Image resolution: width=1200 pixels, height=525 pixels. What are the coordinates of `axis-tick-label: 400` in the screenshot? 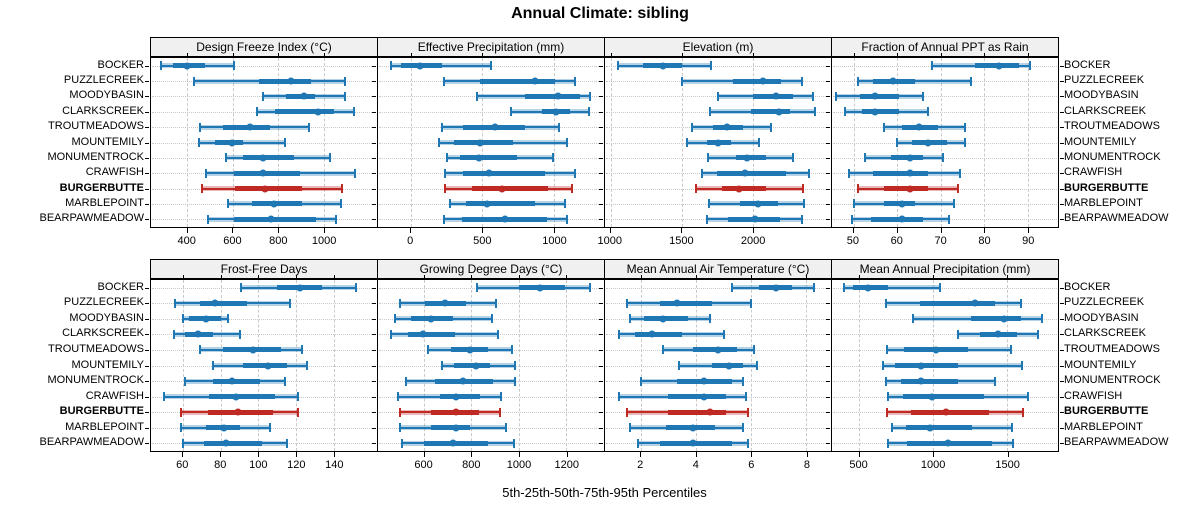 It's located at (186, 241).